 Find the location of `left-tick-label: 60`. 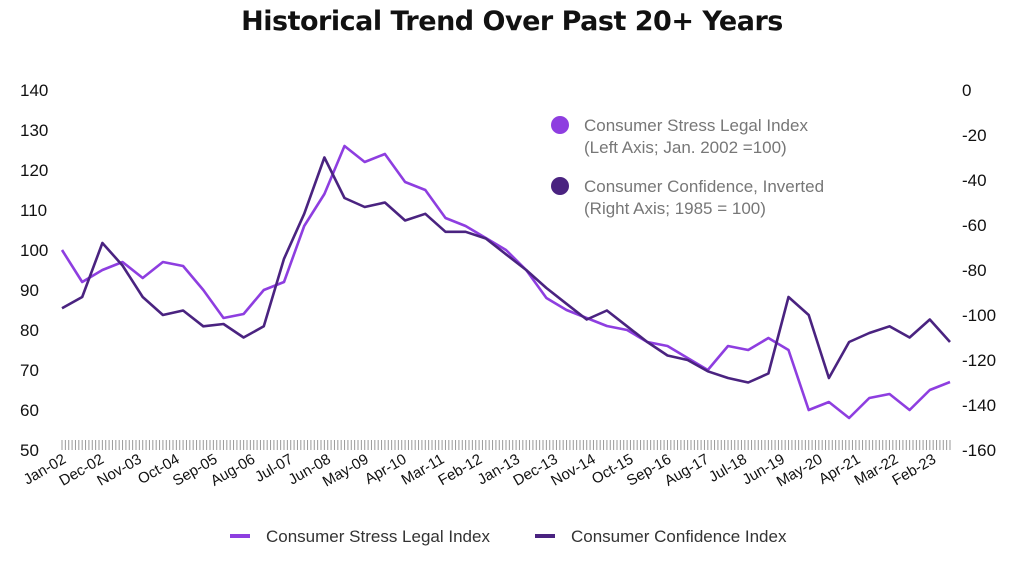

left-tick-label: 60 is located at coordinates (29, 410).